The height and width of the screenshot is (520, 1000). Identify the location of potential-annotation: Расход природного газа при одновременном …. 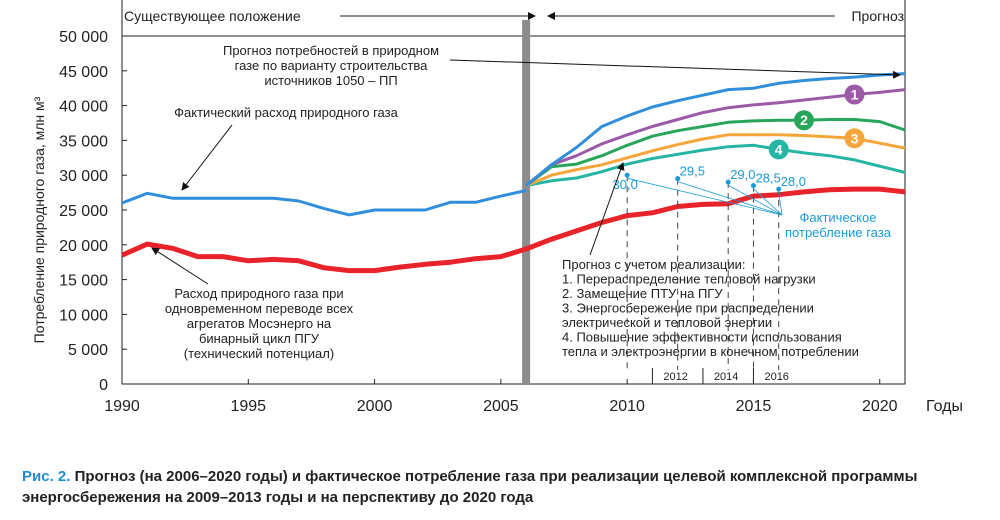
(259, 323).